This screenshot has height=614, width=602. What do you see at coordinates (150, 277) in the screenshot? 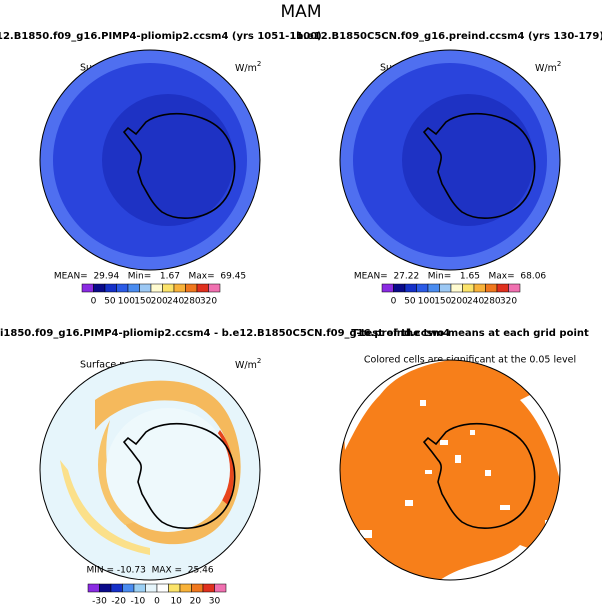
I see `stats: MEAN= 29.94 Min= 1.67 Max= 69.45` at bounding box center [150, 277].